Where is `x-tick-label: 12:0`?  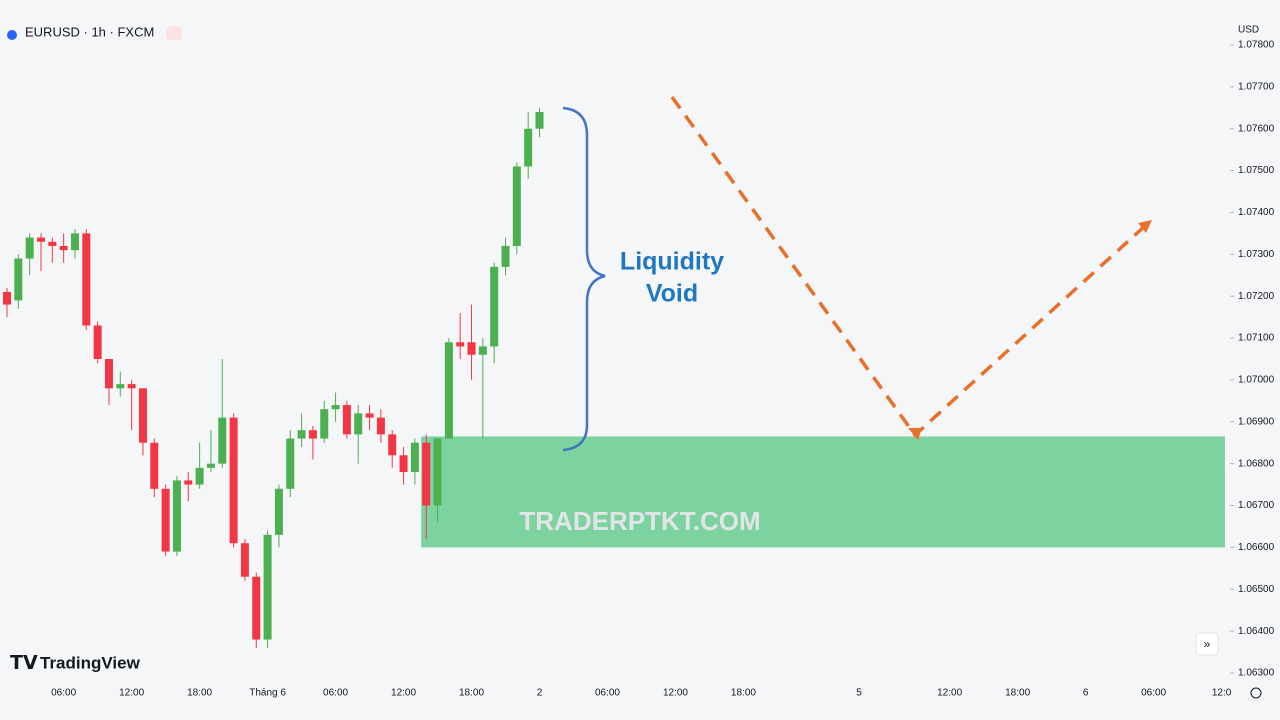
x-tick-label: 12:0 is located at coordinates (1222, 693).